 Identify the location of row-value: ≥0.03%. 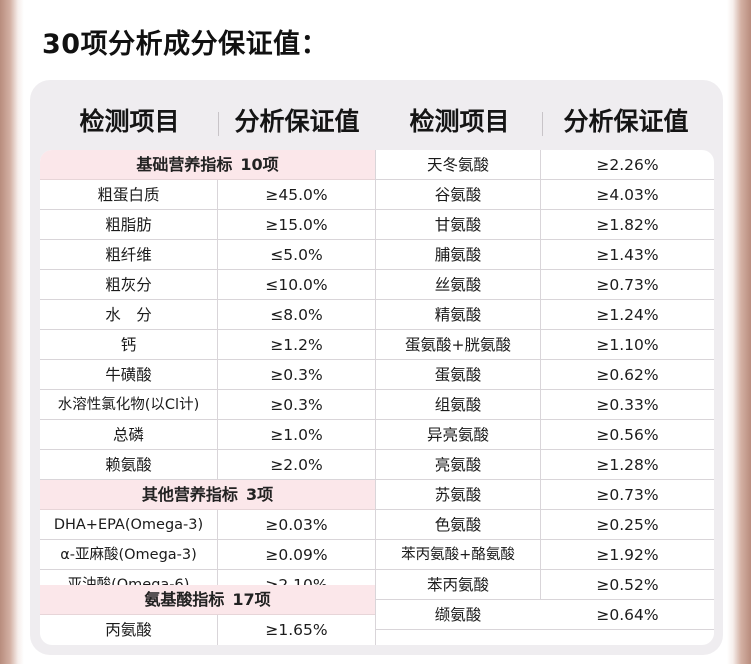
(296, 525).